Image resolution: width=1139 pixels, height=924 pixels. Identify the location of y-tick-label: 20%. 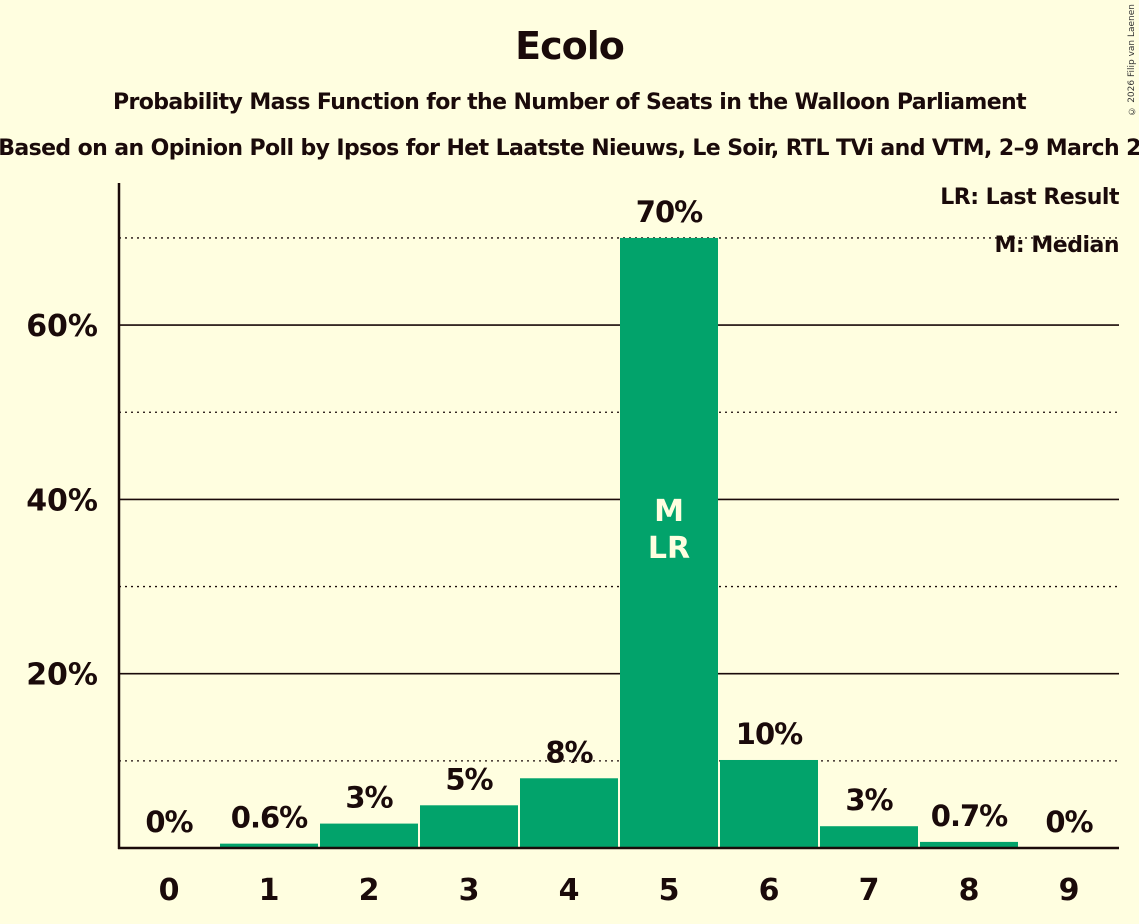
(62, 675).